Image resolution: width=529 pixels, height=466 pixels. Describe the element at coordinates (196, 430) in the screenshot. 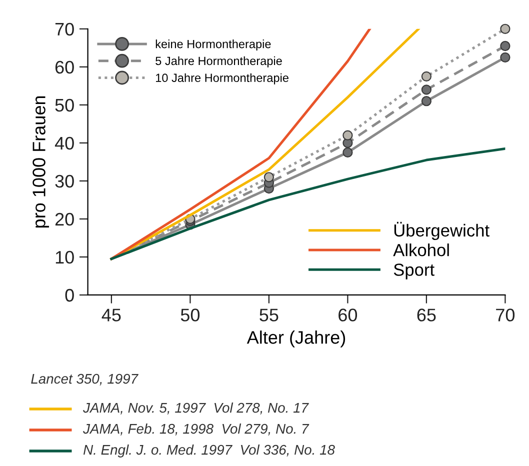

I see `text: JAMA, Feb. 18, 1998 Vol 279, No. 7` at that location.